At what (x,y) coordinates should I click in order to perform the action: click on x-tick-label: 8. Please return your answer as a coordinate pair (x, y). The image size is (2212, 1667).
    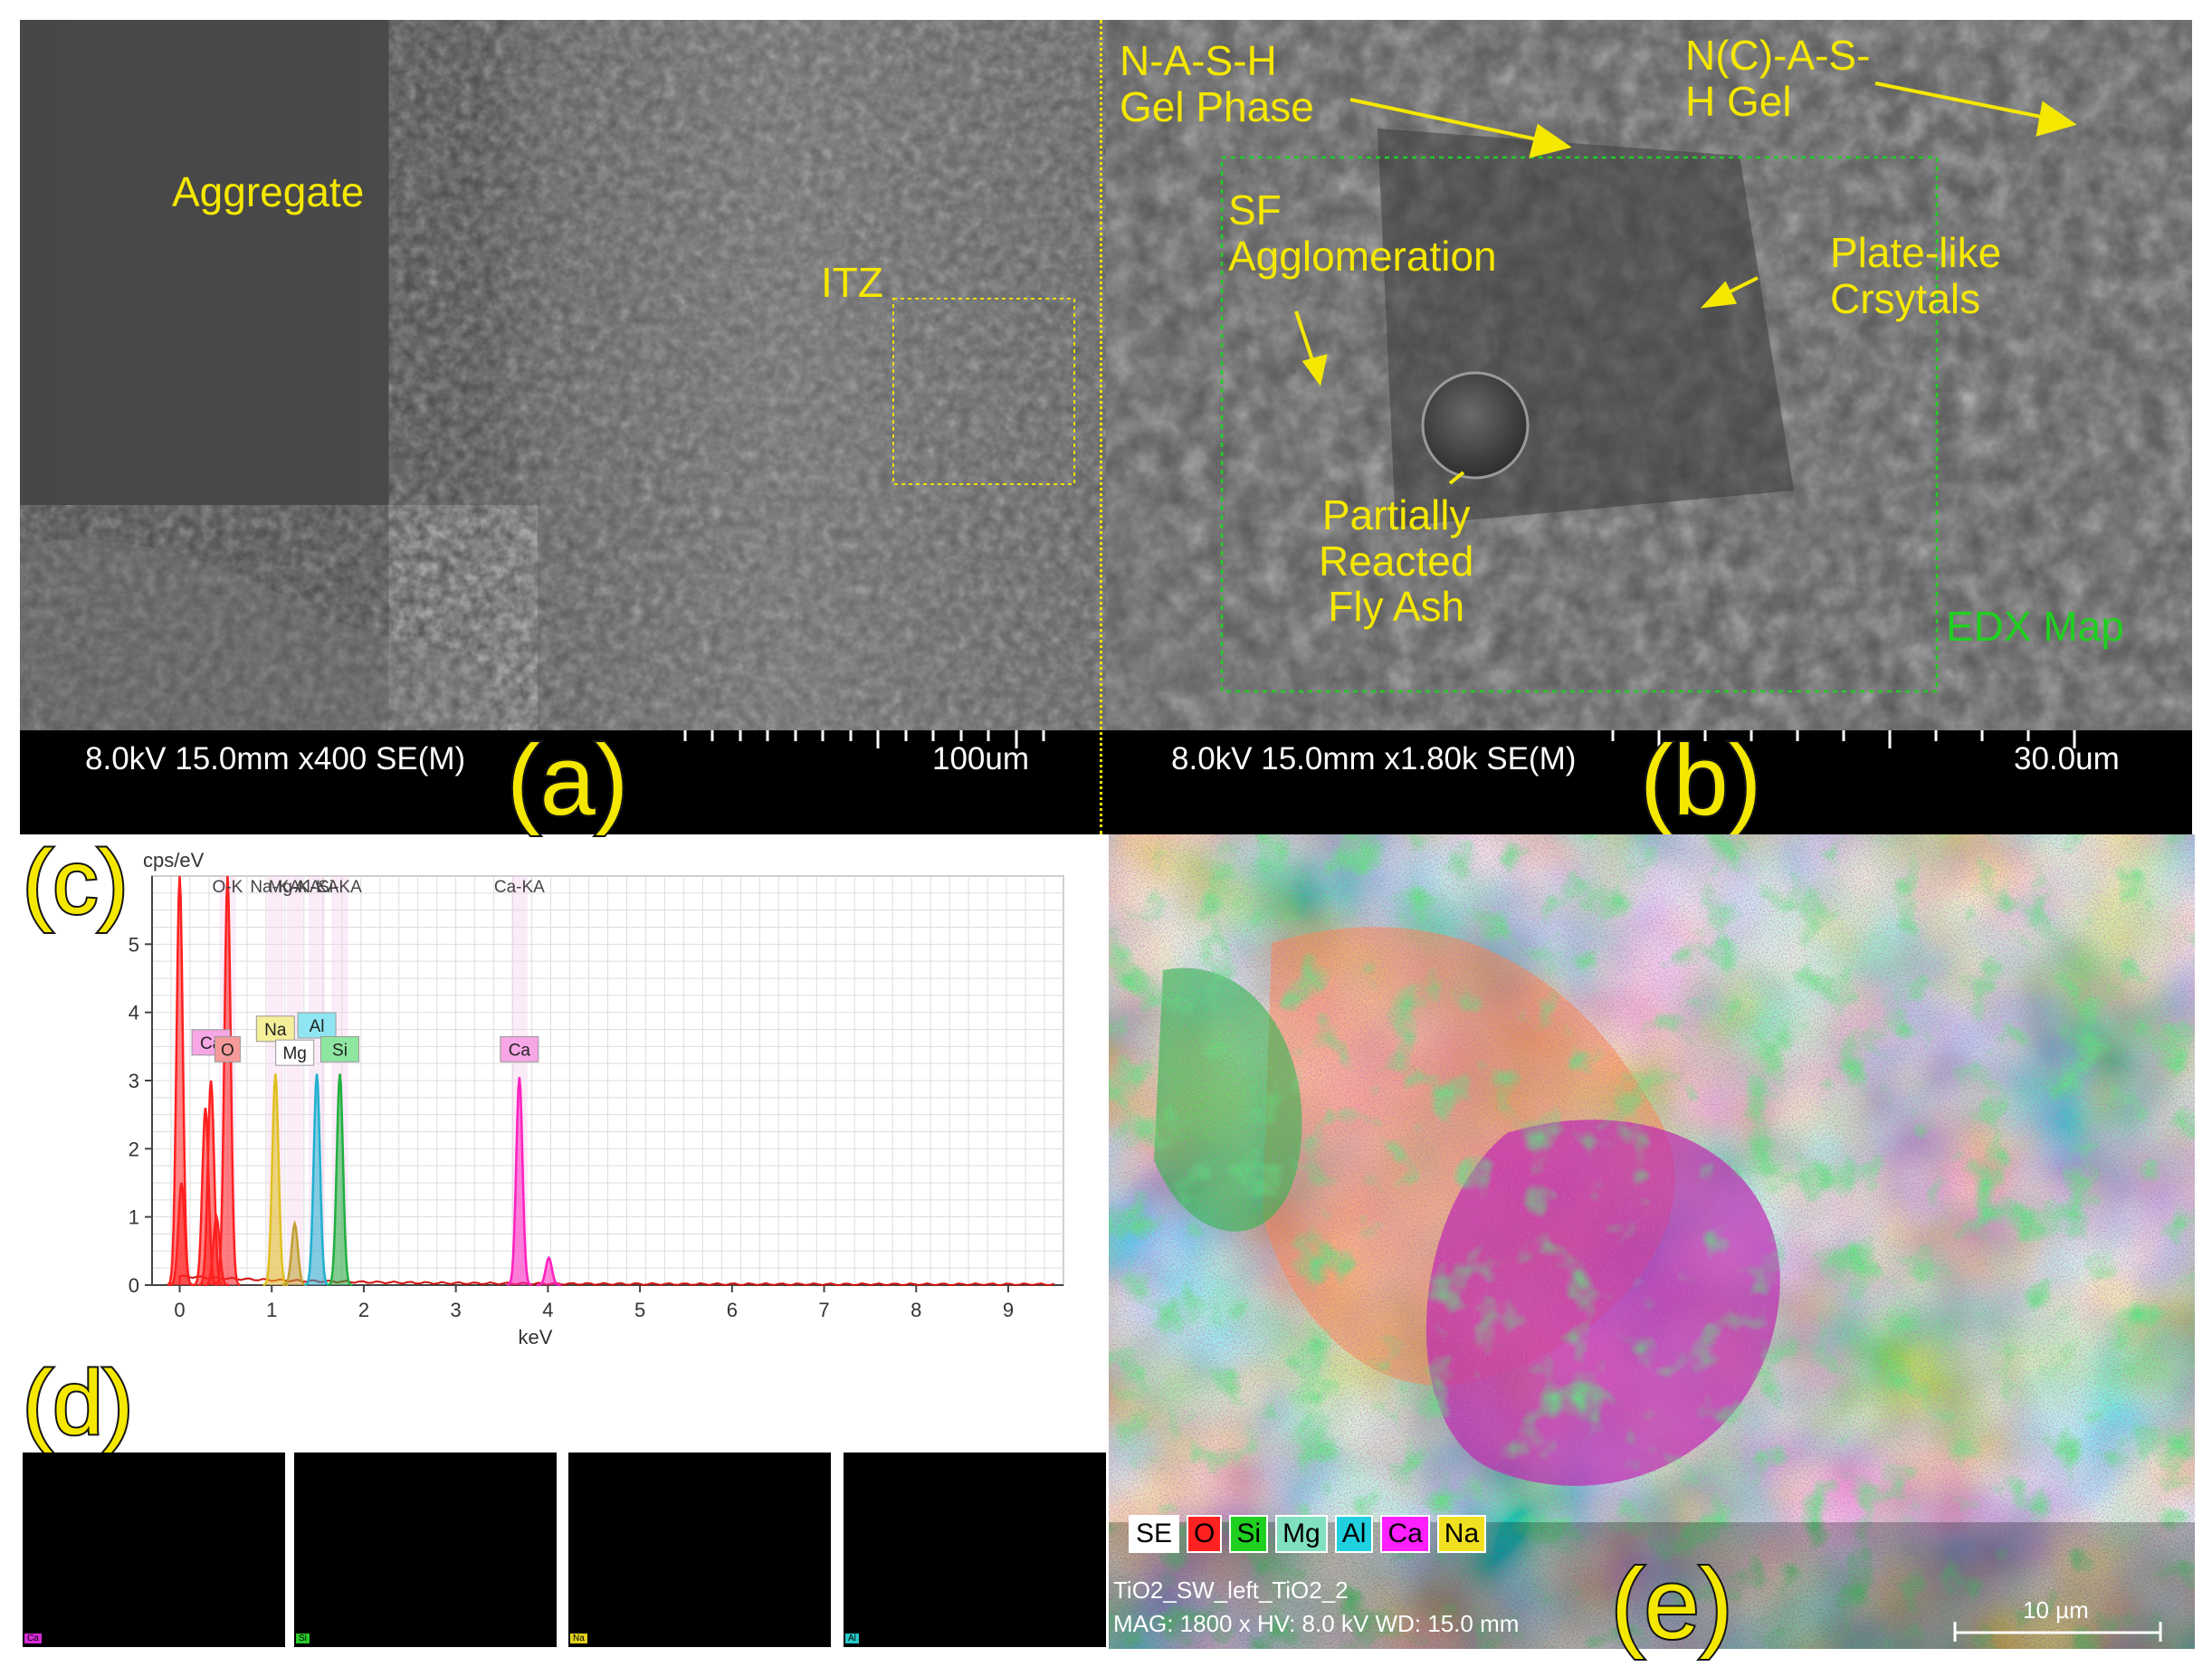
    Looking at the image, I should click on (916, 1310).